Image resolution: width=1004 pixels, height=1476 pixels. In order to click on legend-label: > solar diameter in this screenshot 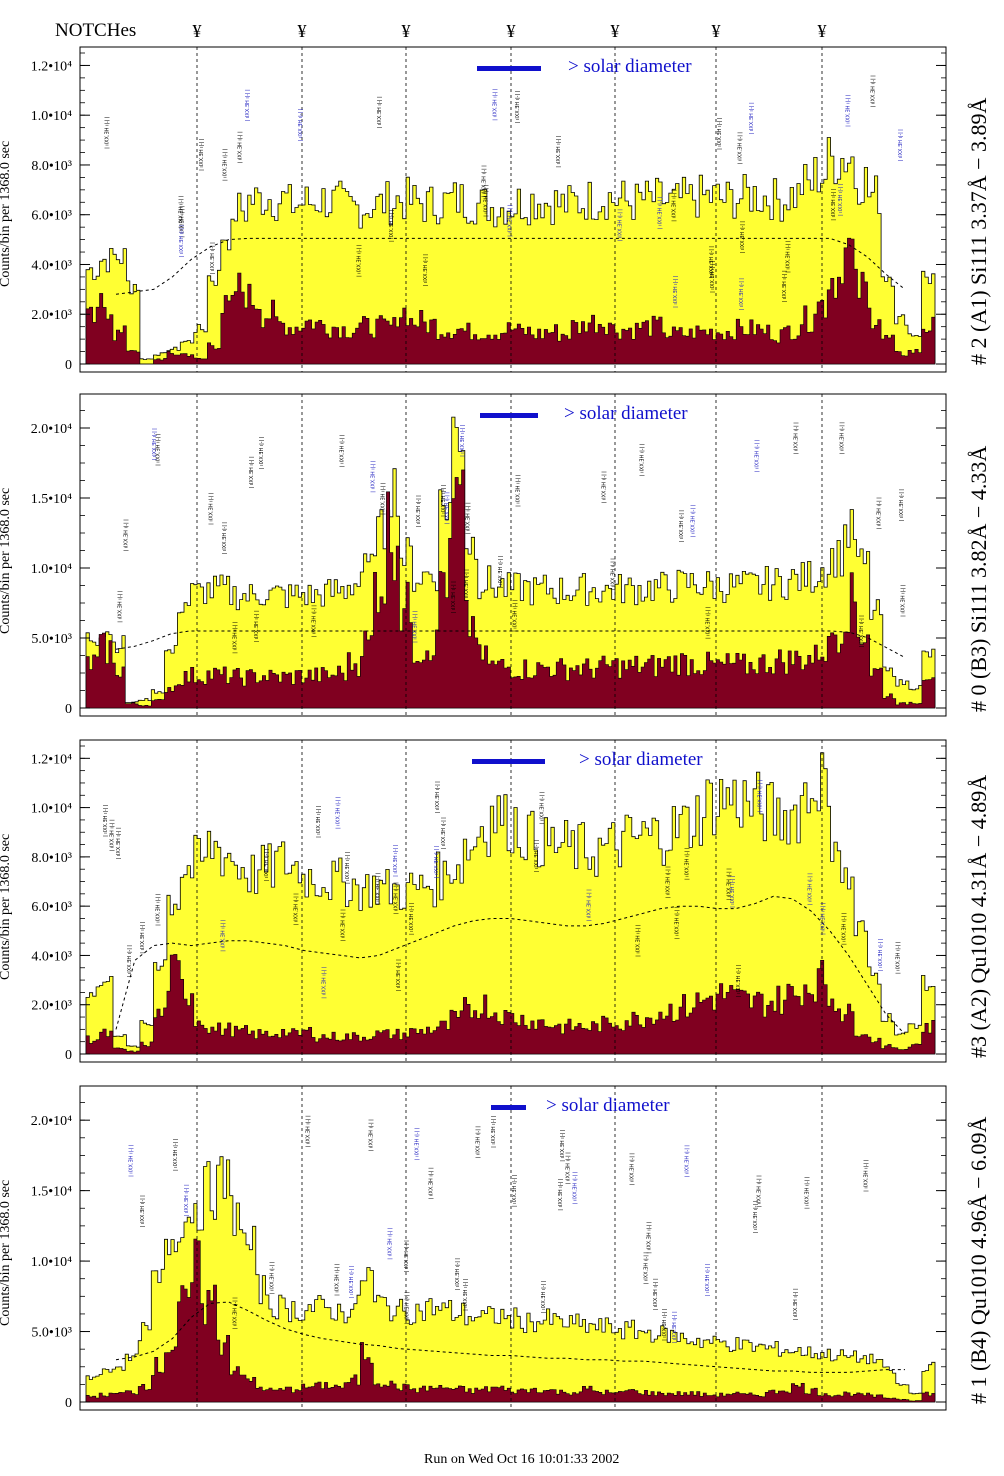, I will do `click(630, 66)`.